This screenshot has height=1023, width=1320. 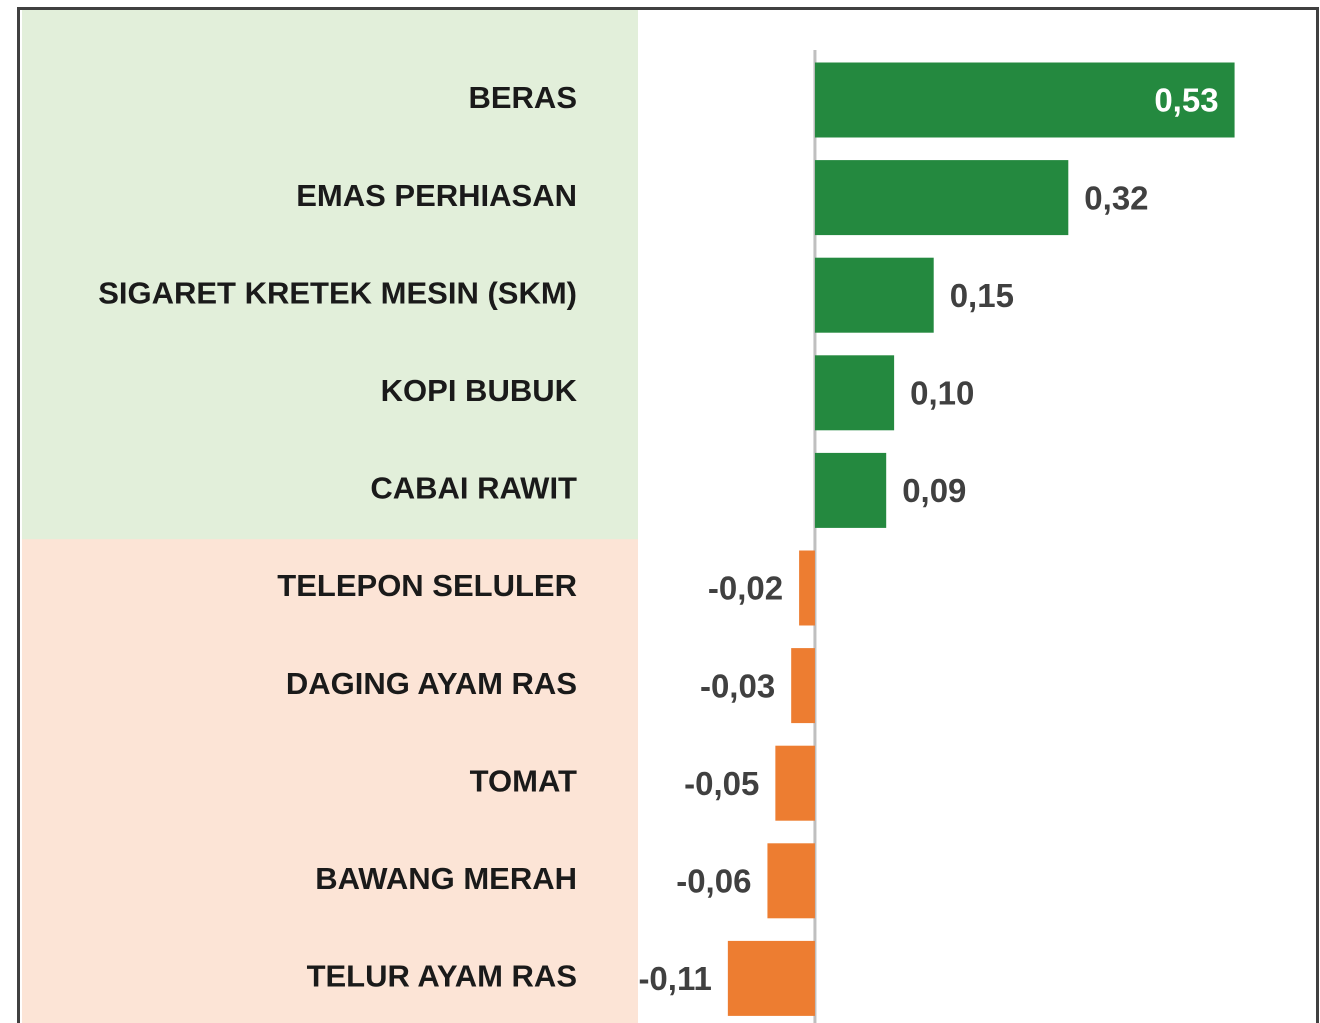 I want to click on category-label: BAWANG MERAH, so click(x=446, y=878).